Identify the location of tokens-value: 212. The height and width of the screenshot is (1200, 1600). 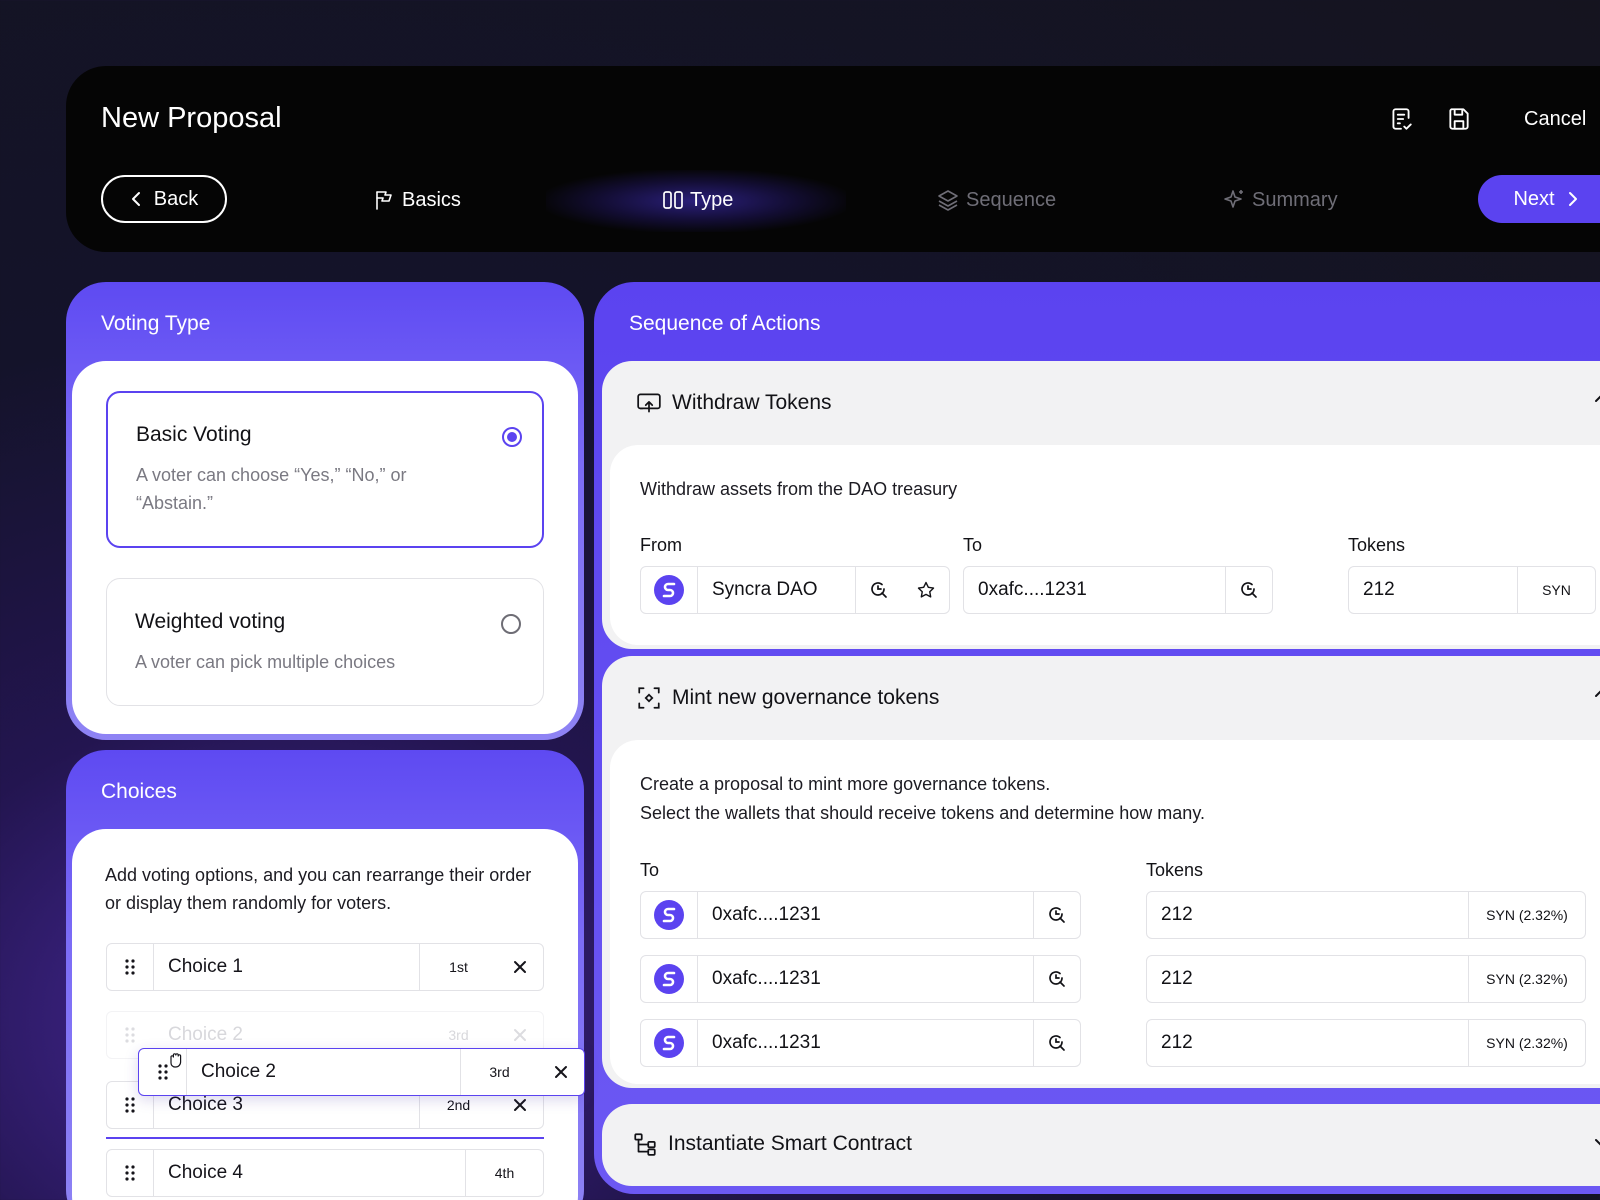
(1379, 589).